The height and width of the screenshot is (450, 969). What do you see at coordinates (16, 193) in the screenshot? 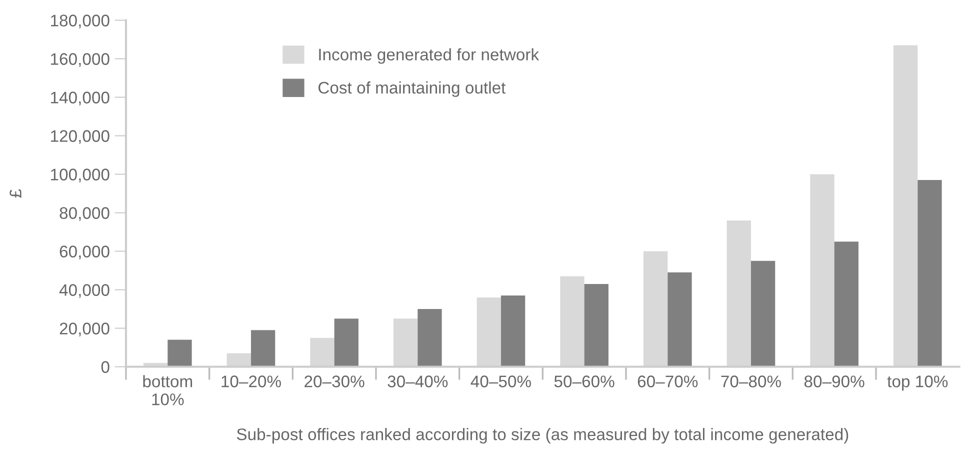
I see `y-axis-title: £` at bounding box center [16, 193].